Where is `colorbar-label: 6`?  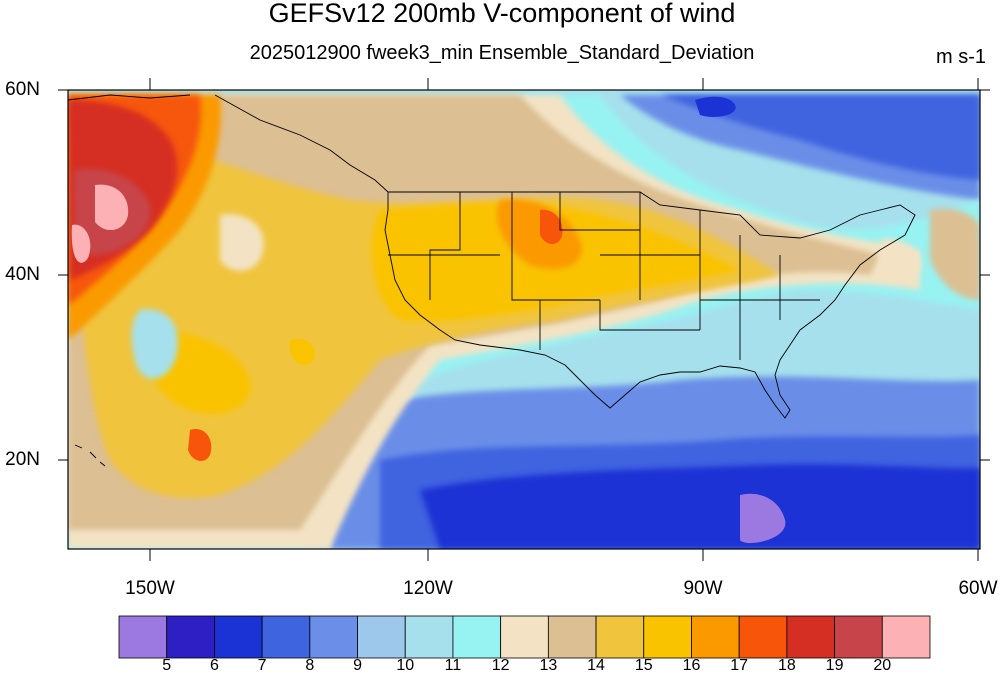 colorbar-label: 6 is located at coordinates (214, 665).